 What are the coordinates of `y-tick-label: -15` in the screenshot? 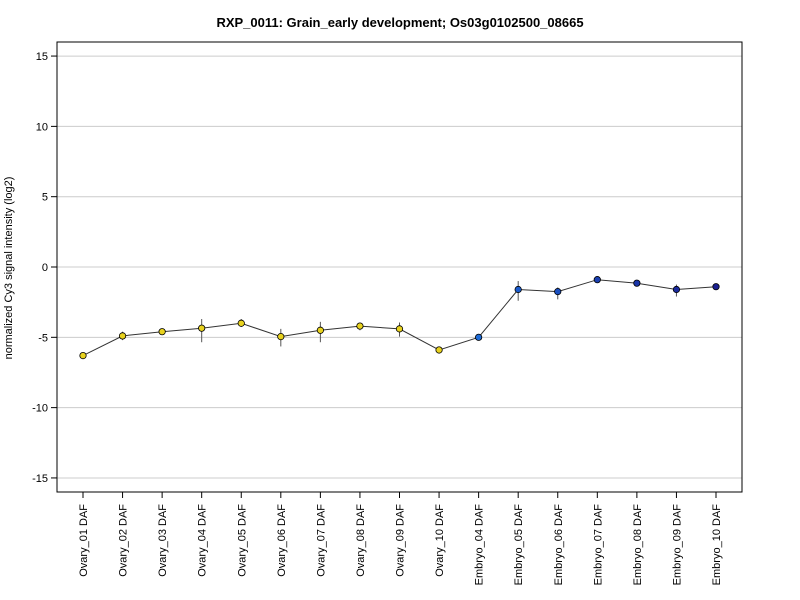 It's located at (40, 479).